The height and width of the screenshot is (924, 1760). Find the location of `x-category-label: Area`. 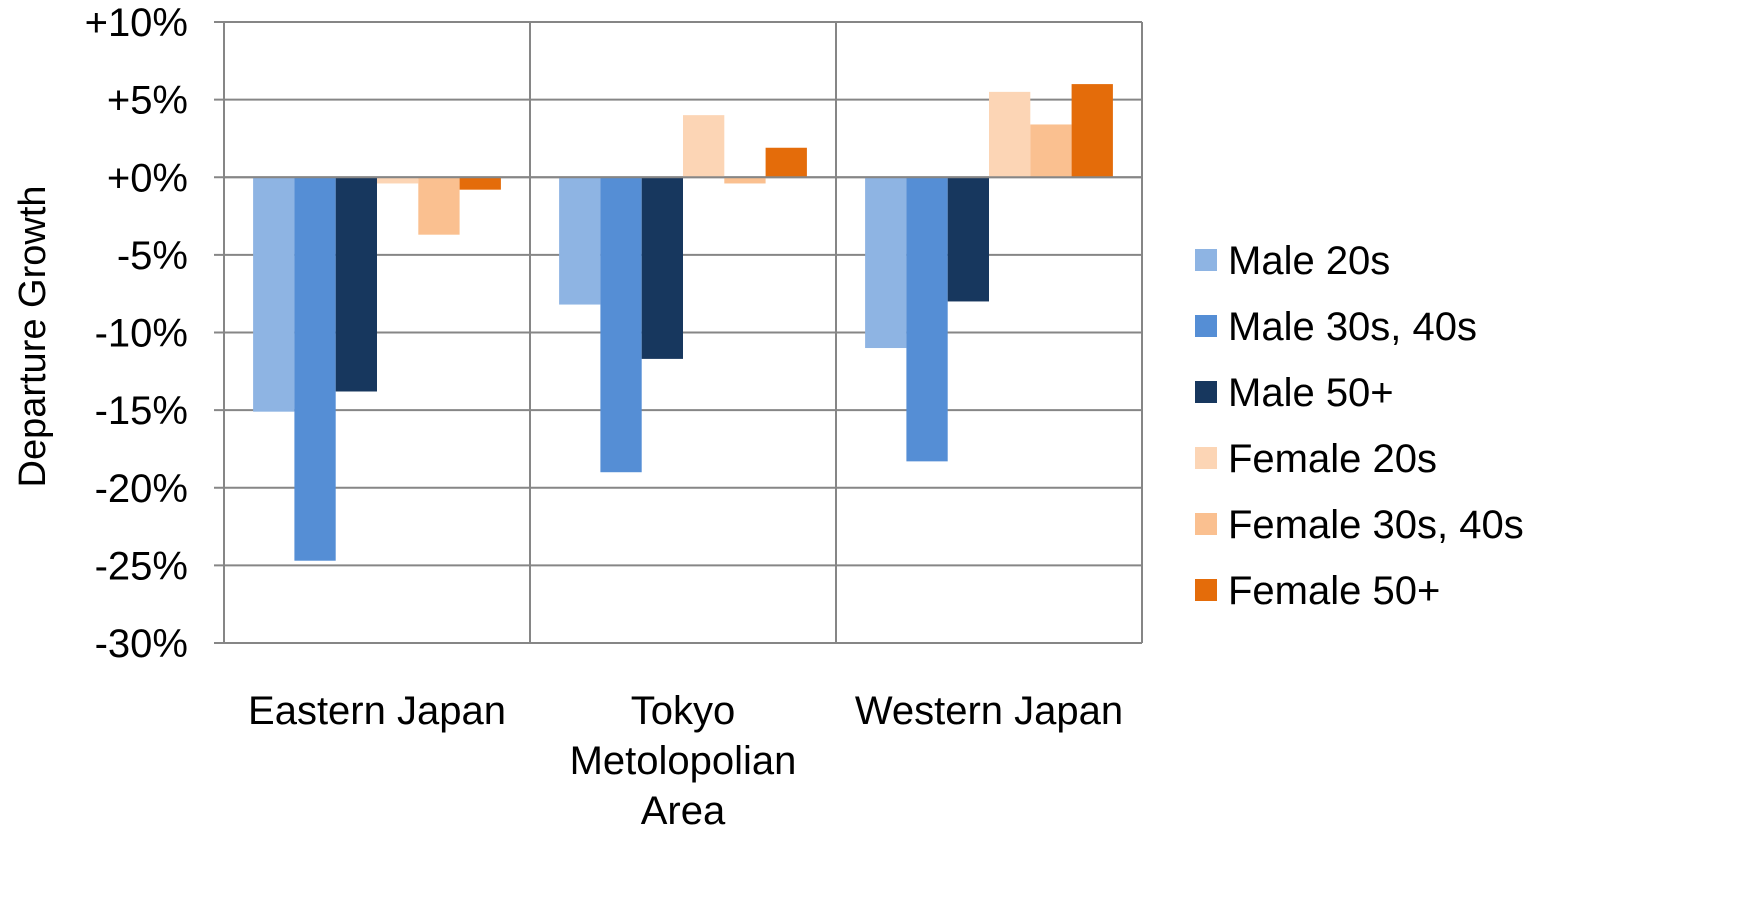

x-category-label: Area is located at coordinates (683, 811).